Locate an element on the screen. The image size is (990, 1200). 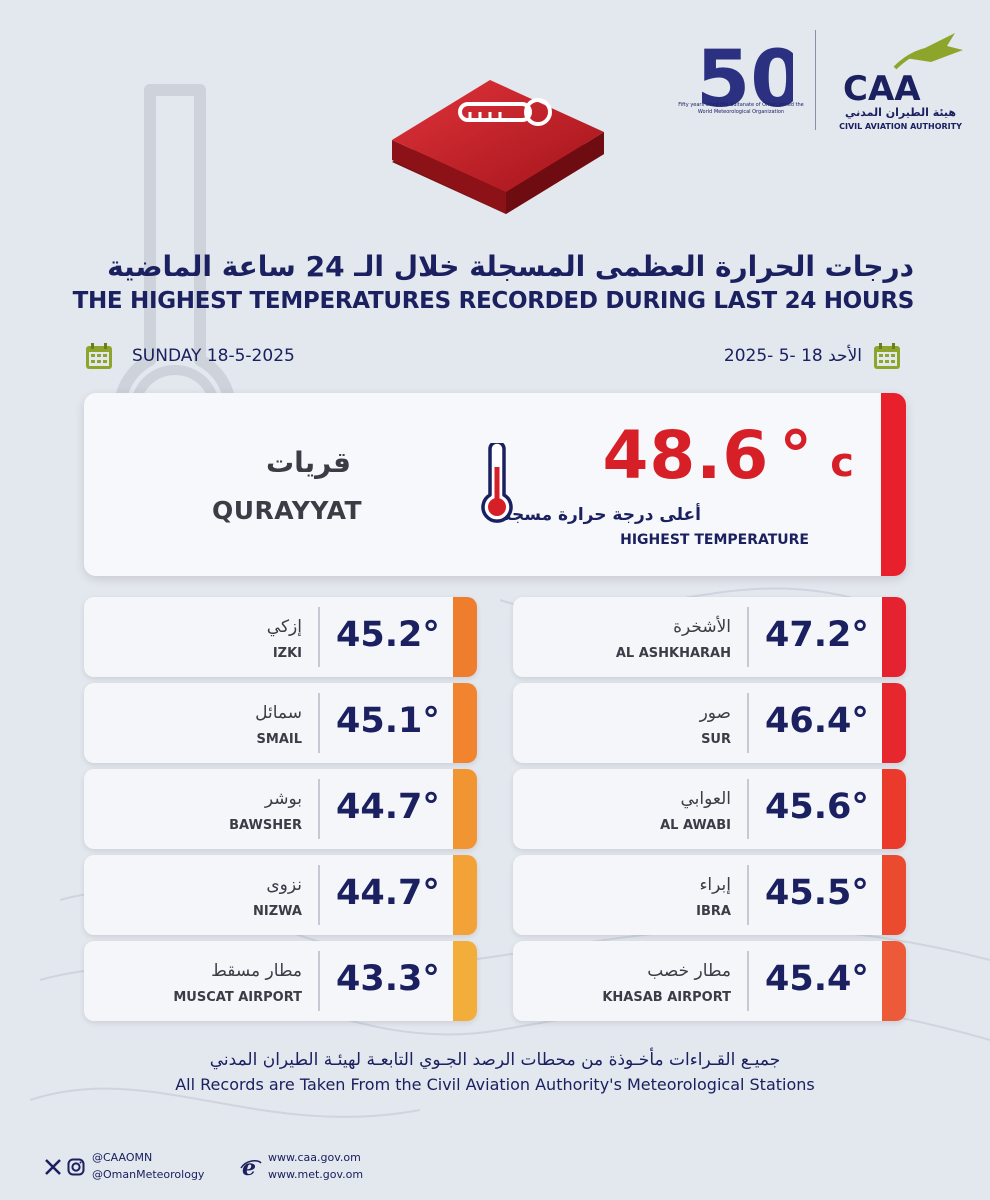
highest-city-en: QURAYYAT is located at coordinates (287, 510).